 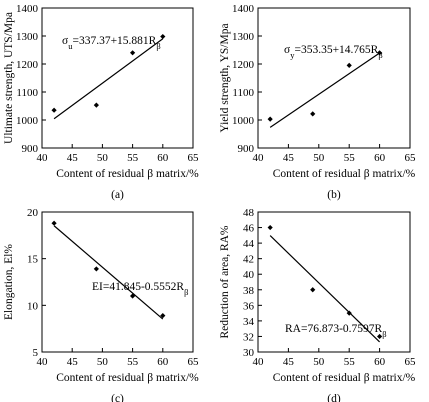 What do you see at coordinates (225, 77) in the screenshot?
I see `y-axis-label: Yield strength, YS/Mpa` at bounding box center [225, 77].